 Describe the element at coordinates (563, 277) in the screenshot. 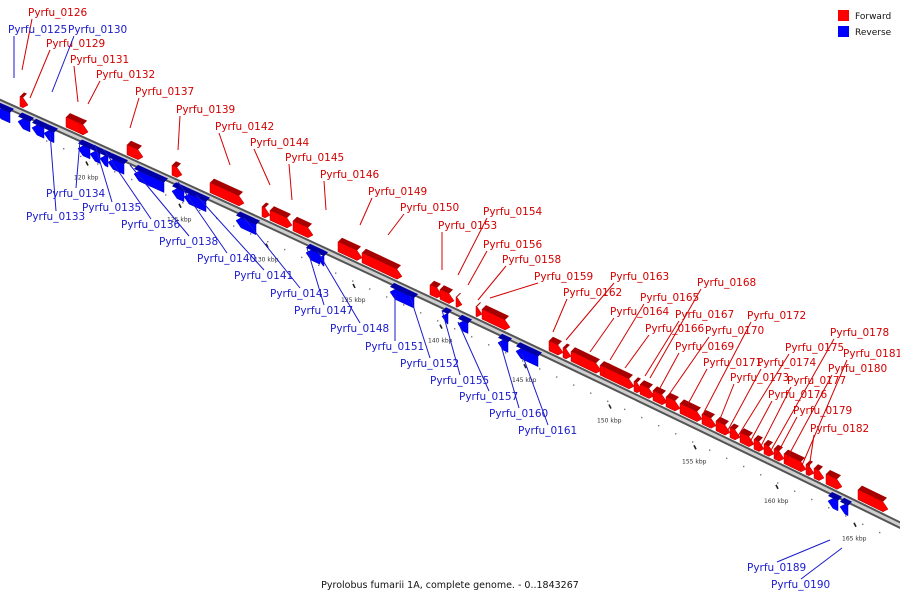

I see `forward-gene-label: Pyrfu_0159` at that location.